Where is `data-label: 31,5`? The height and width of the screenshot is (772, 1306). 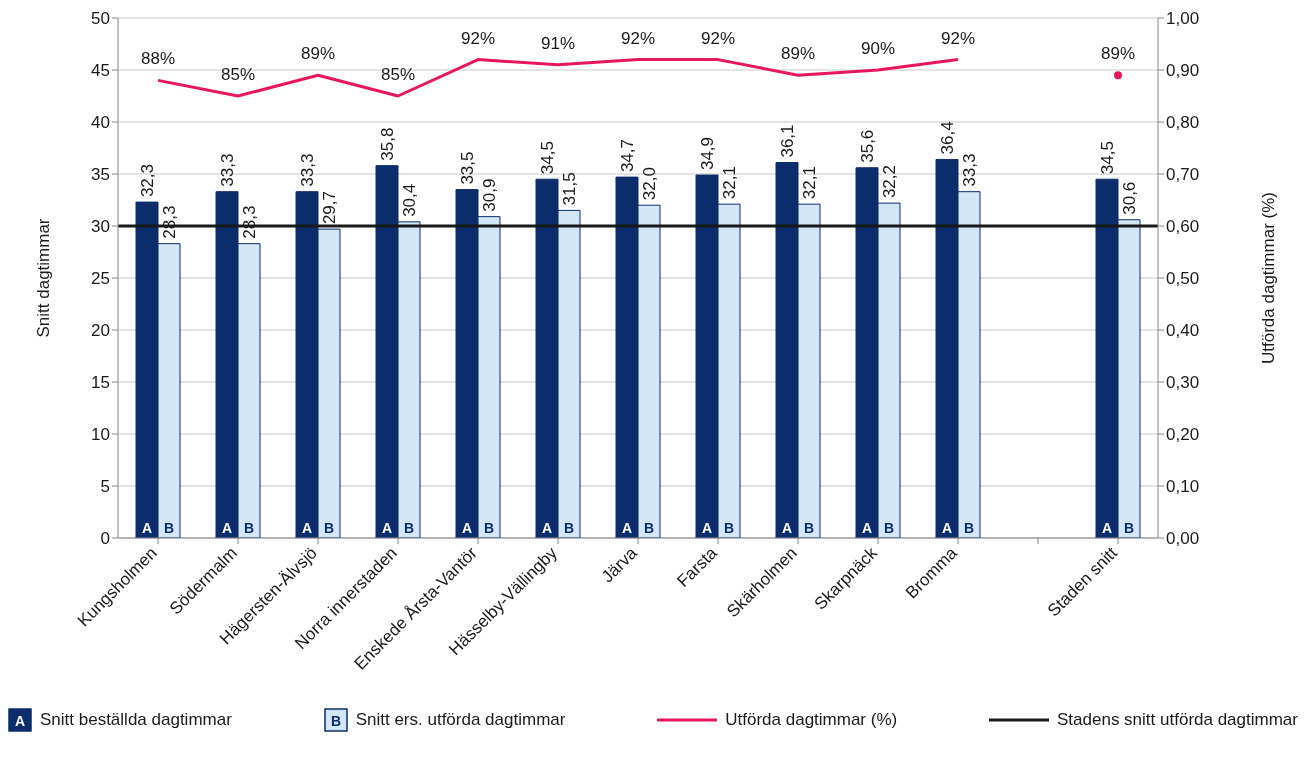 data-label: 31,5 is located at coordinates (569, 189).